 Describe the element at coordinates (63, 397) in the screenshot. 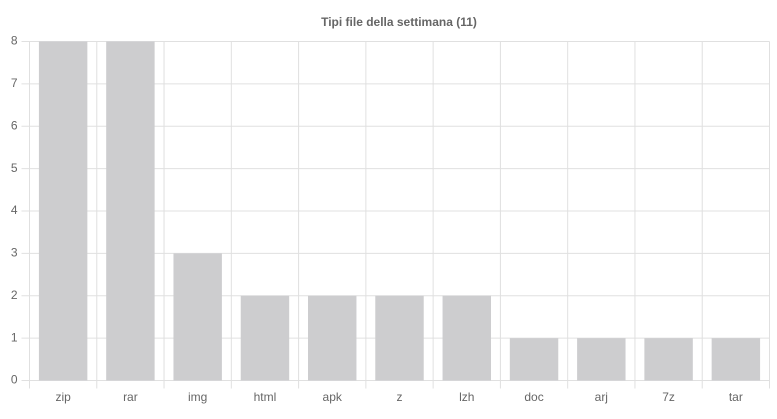

I see `x-tick-label: zip` at that location.